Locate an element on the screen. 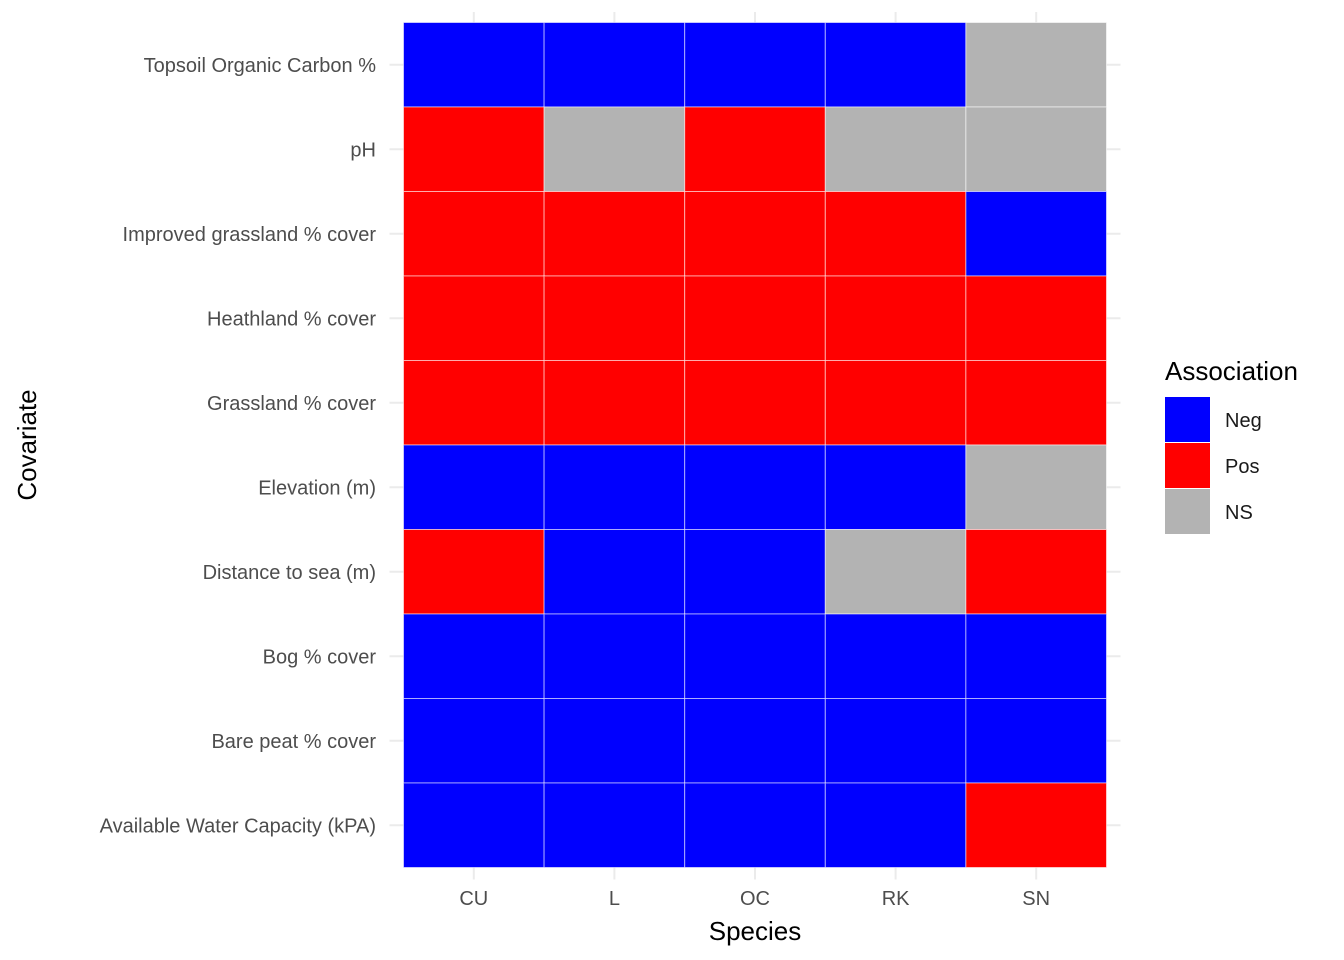 The image size is (1344, 960). legend-label: Neg is located at coordinates (1243, 421).